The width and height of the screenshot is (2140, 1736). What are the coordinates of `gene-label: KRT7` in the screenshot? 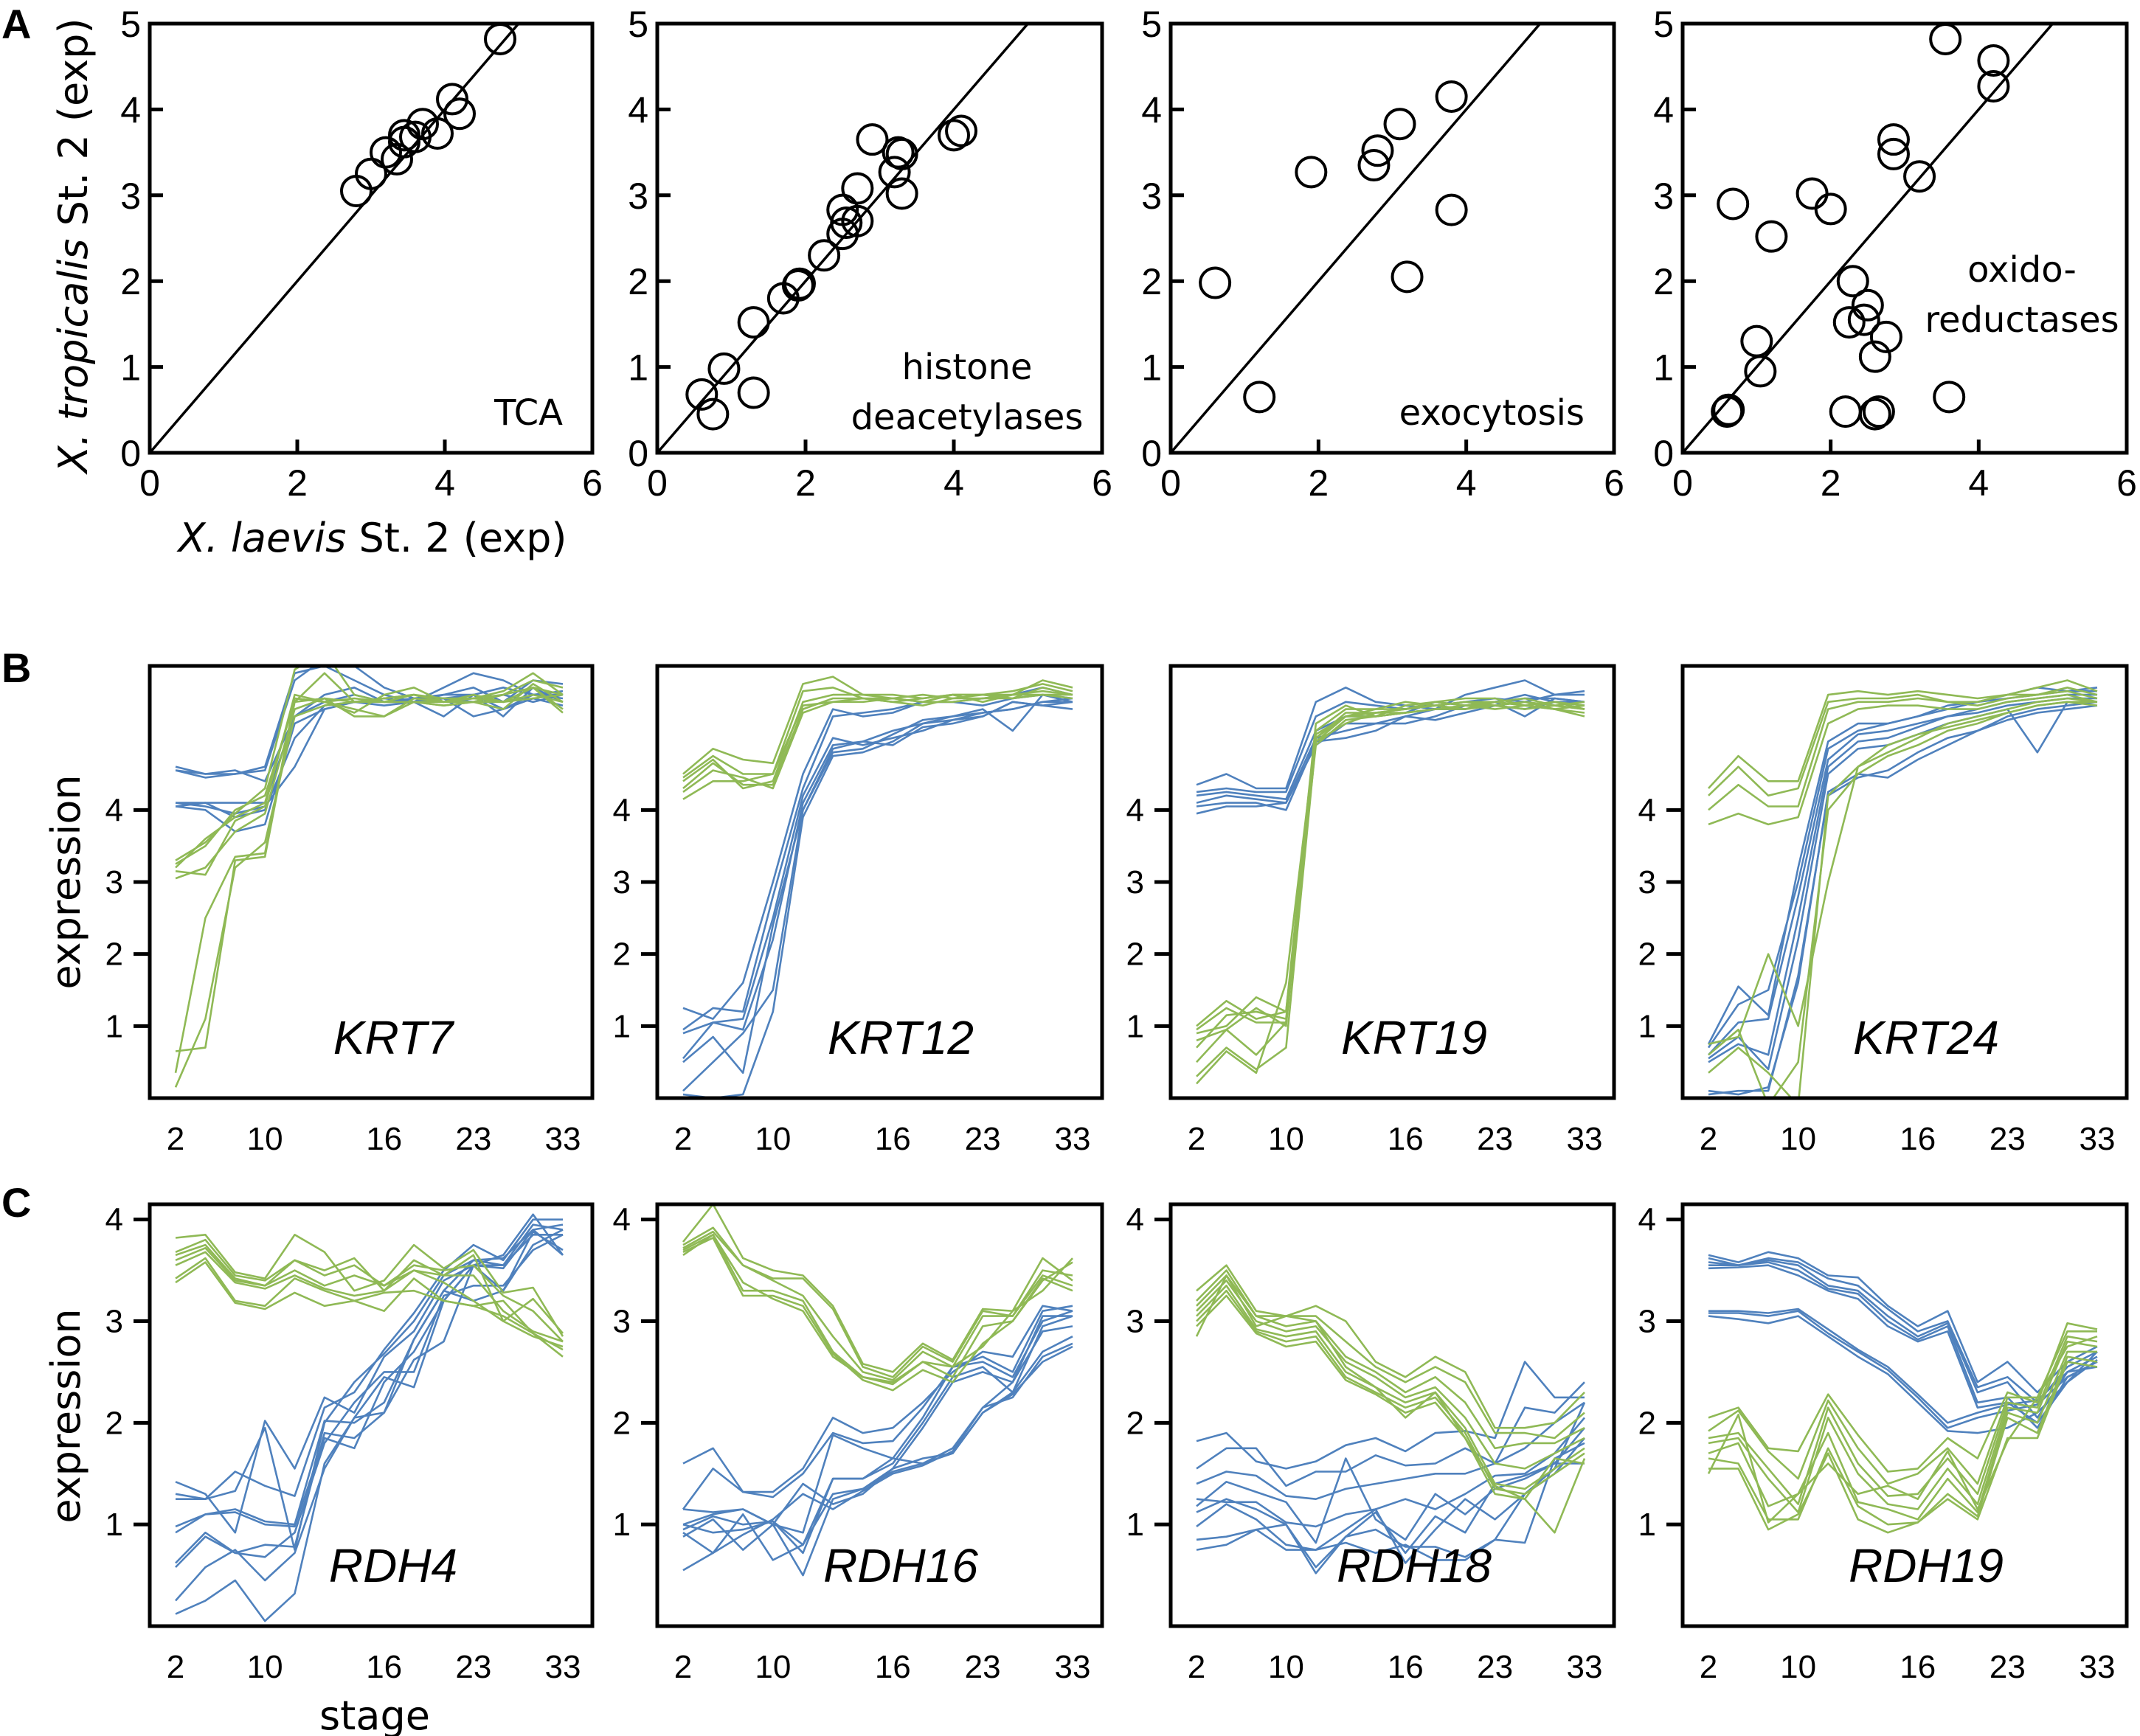 It's located at (394, 1038).